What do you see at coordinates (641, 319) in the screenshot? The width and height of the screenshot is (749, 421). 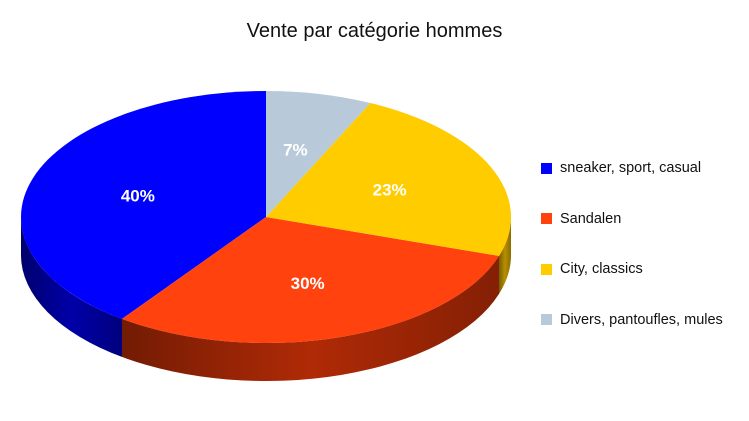 I see `legend-label: Divers, pantoufles, mules` at bounding box center [641, 319].